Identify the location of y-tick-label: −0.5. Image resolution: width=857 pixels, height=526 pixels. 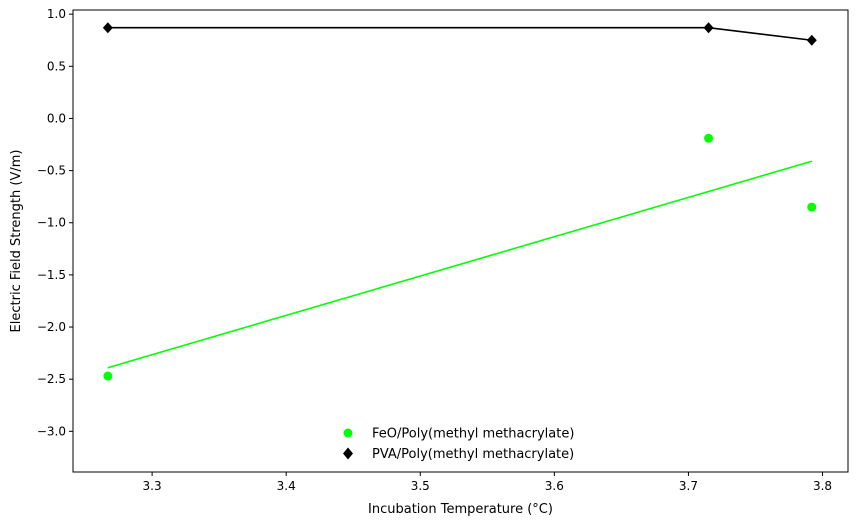
(51, 171).